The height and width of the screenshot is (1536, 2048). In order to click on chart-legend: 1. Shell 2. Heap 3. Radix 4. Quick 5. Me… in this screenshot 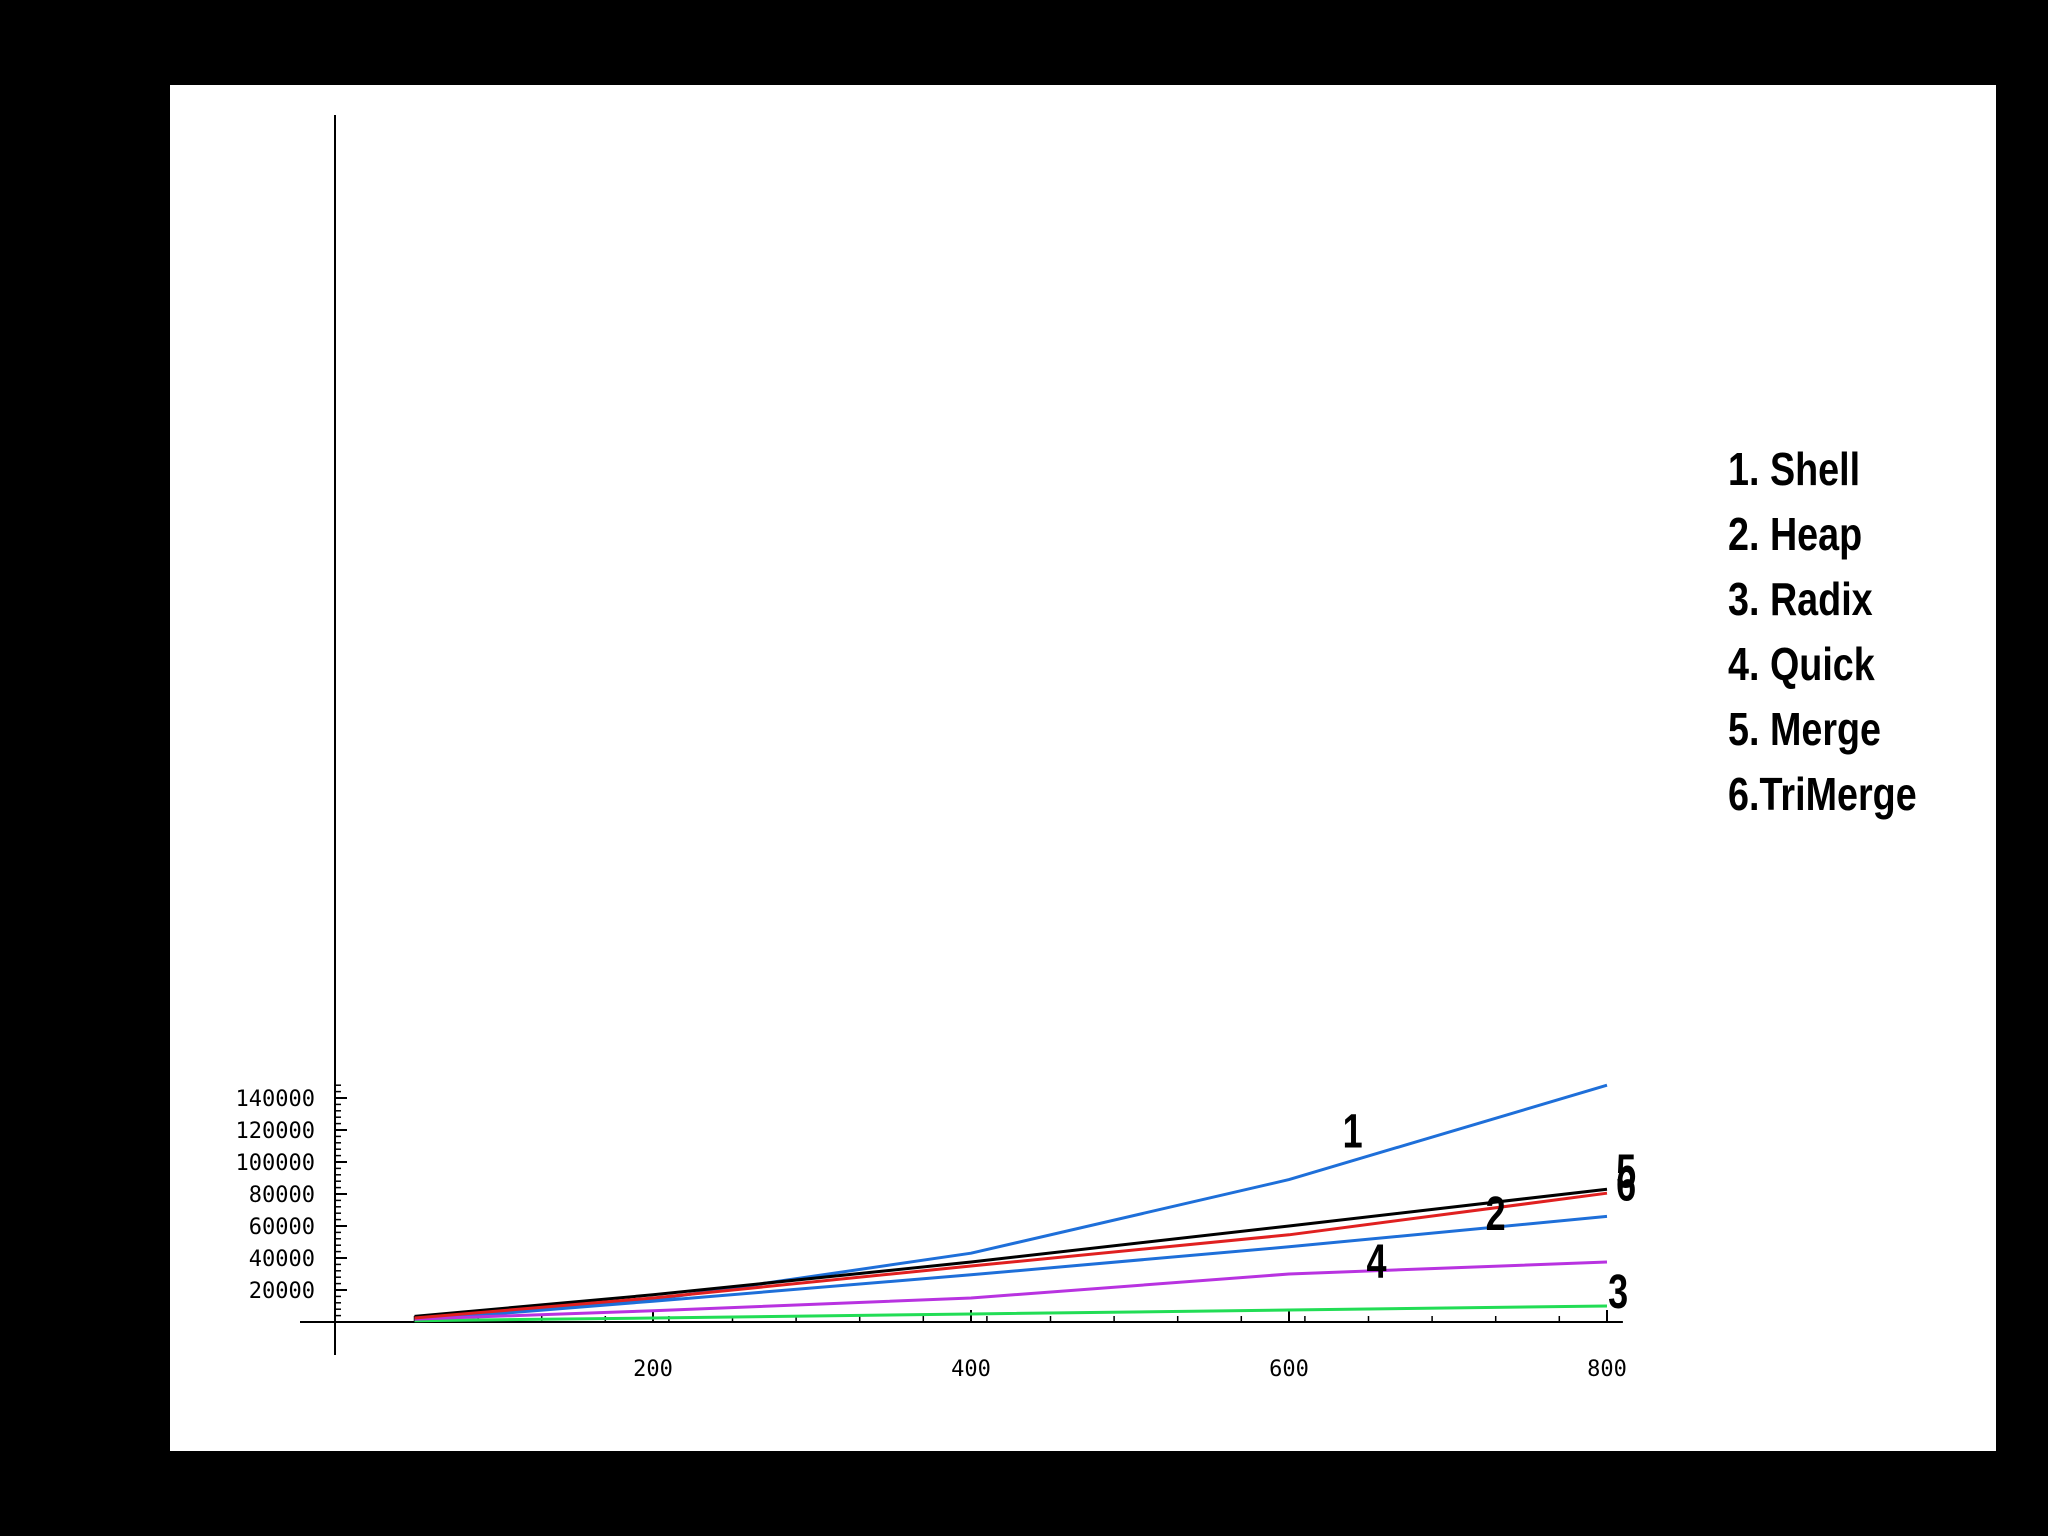, I will do `click(1822, 632)`.